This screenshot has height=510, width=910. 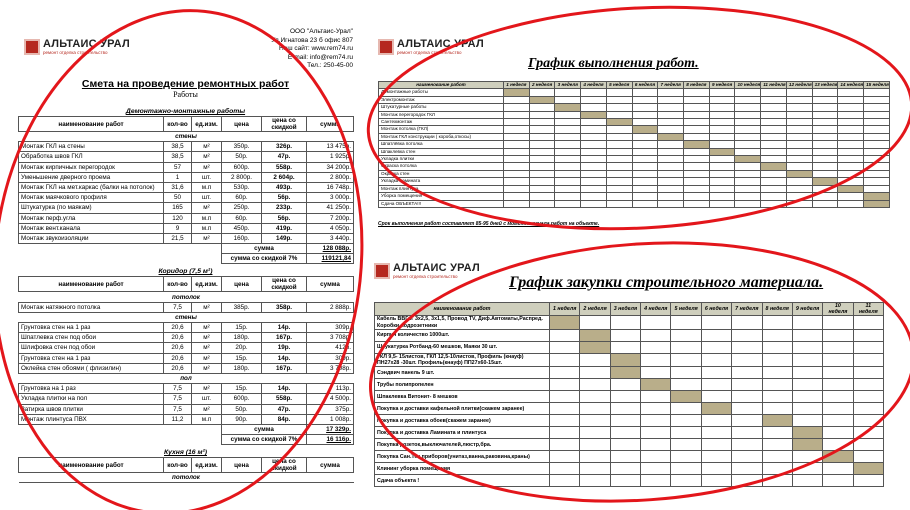 What do you see at coordinates (241, 307) in the screenshot?
I see `cell: 385р.` at bounding box center [241, 307].